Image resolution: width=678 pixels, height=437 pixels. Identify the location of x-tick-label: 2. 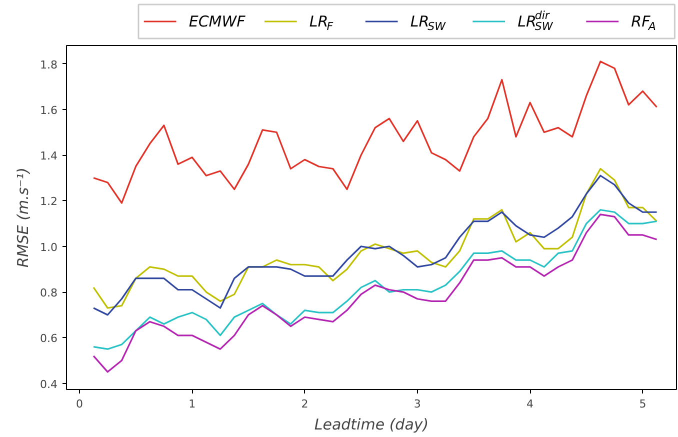
(304, 404).